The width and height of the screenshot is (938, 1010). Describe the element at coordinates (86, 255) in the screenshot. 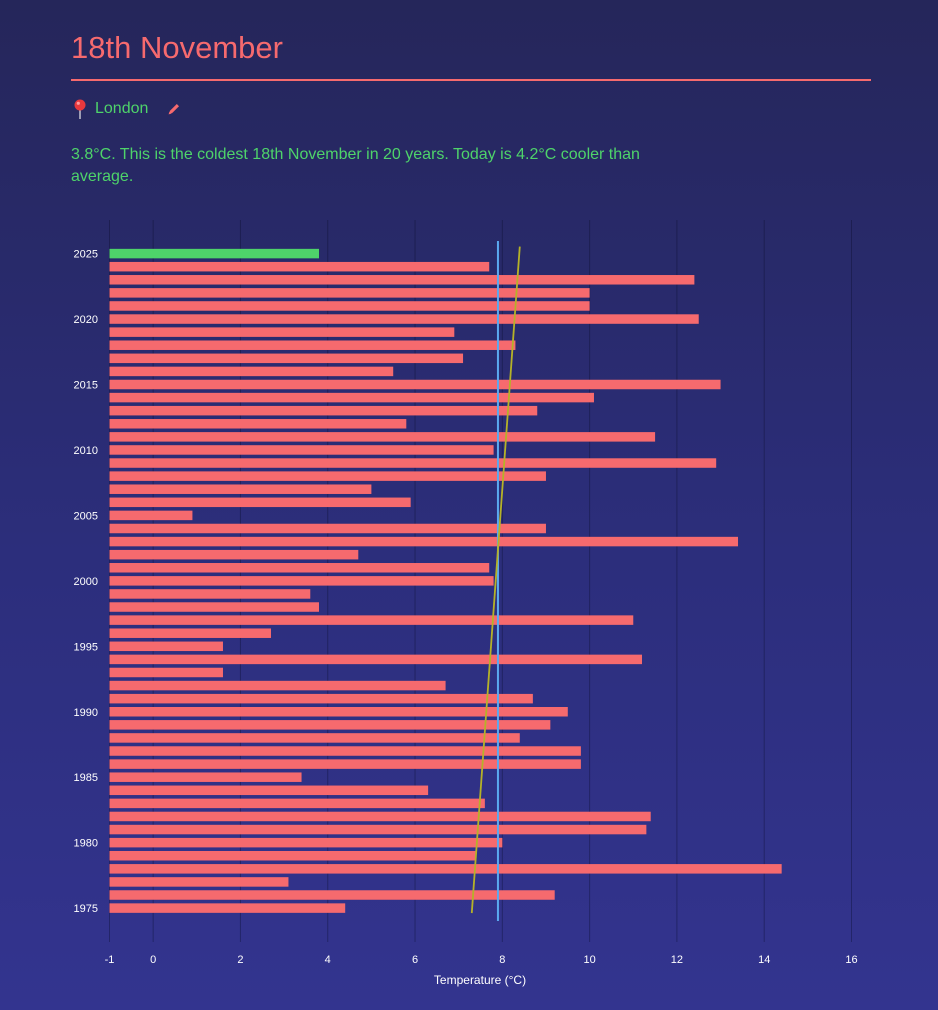

I see `y-tick-label: 2025` at that location.